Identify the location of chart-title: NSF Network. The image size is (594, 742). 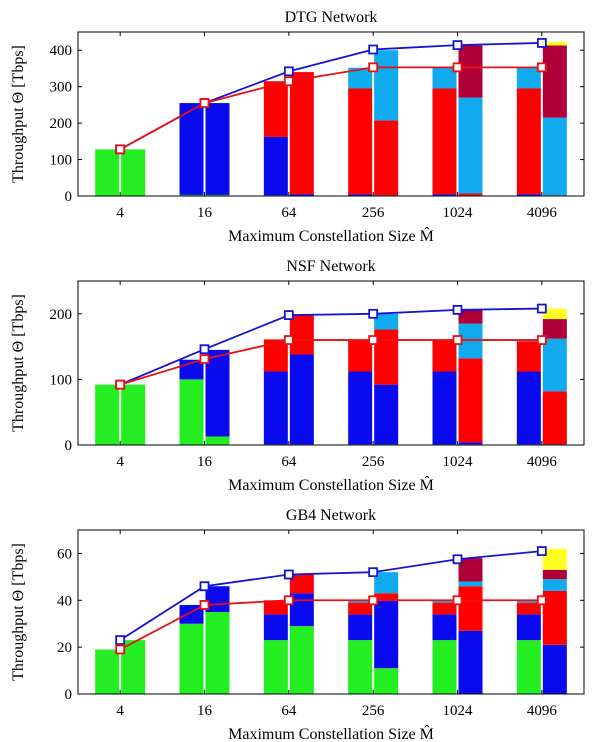
(330, 266).